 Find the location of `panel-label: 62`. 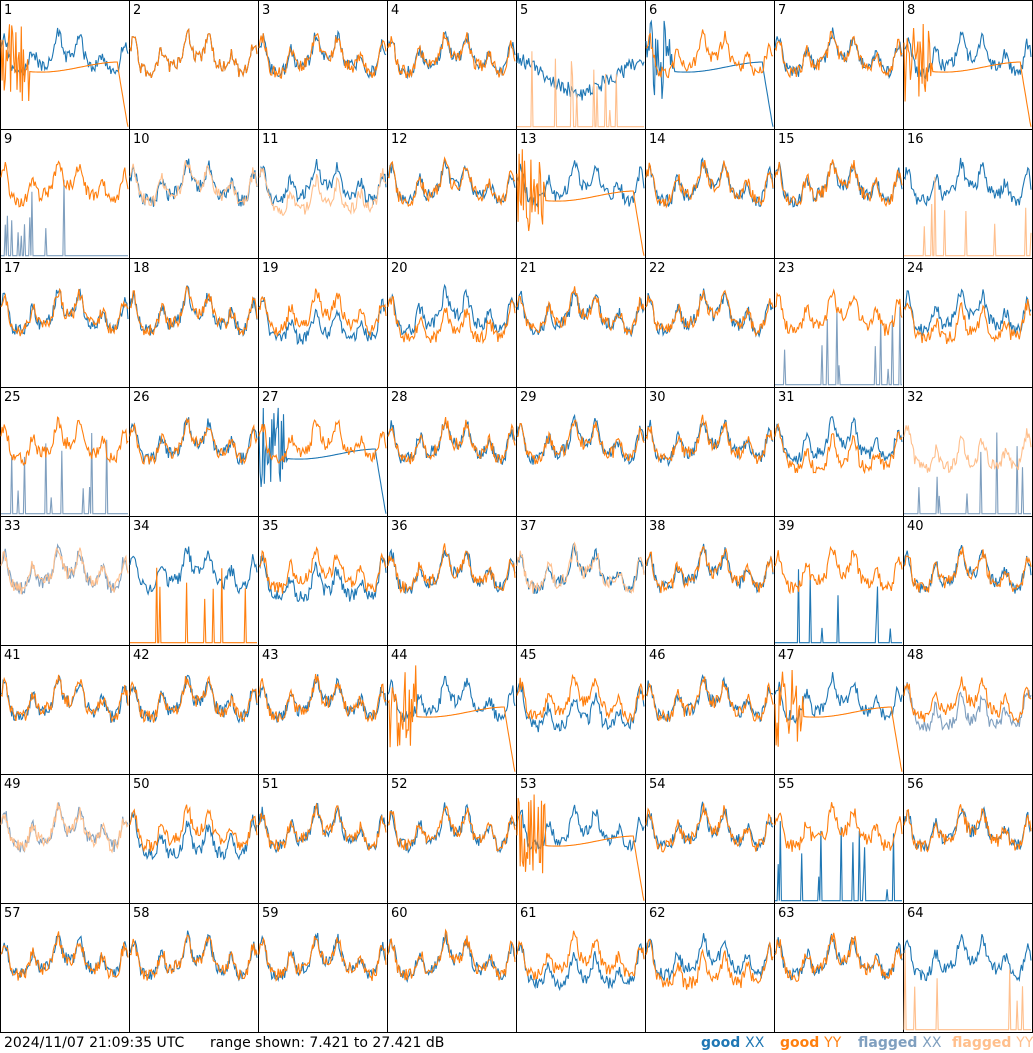

panel-label: 62 is located at coordinates (657, 913).